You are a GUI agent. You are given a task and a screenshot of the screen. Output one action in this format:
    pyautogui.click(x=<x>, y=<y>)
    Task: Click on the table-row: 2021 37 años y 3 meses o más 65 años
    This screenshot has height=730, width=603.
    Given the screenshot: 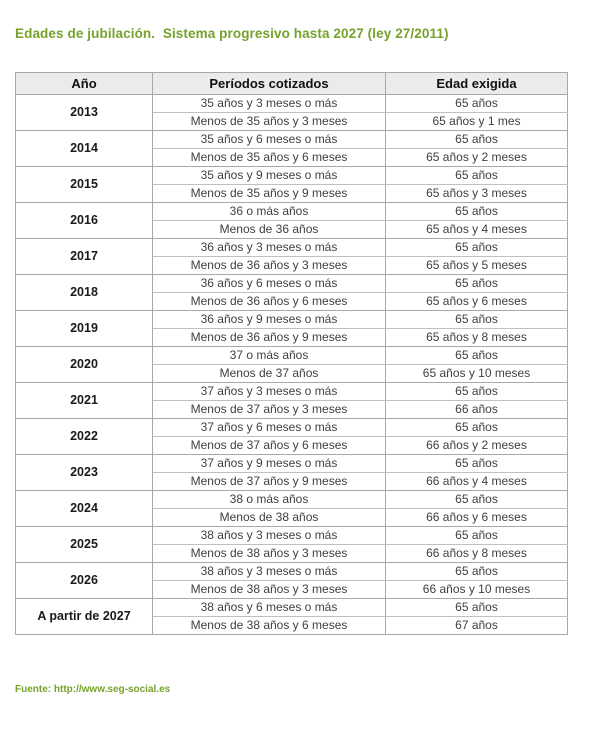 What is the action you would take?
    pyautogui.click(x=291, y=400)
    